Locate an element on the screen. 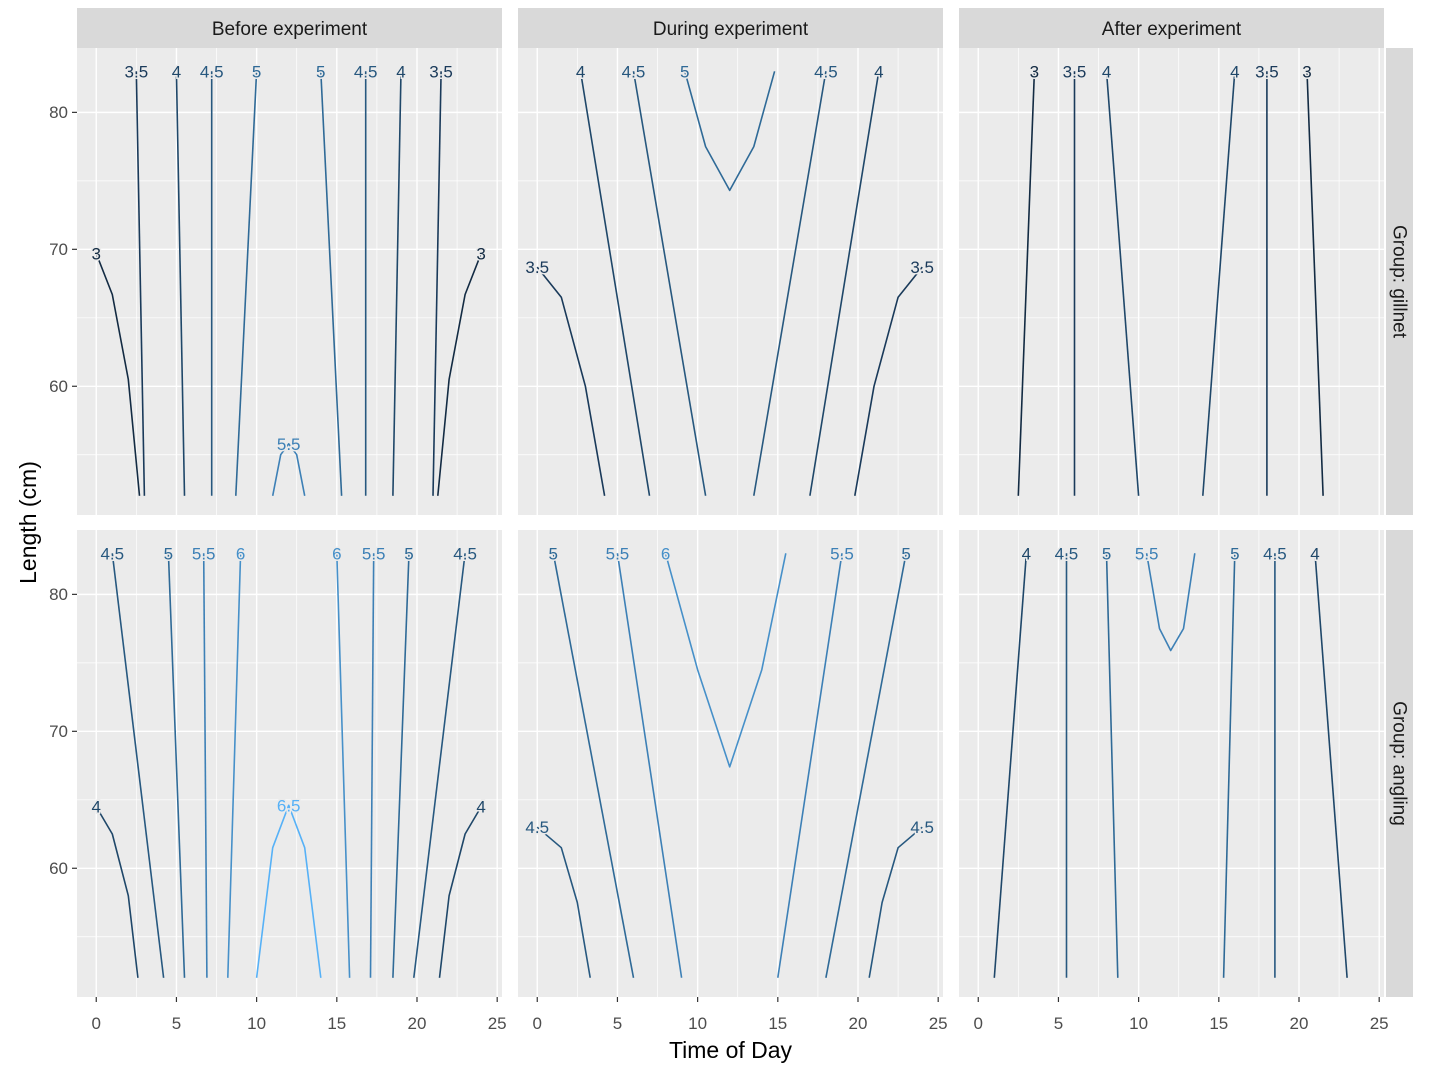 This screenshot has width=1435, height=1066. y-tick-label: 60 is located at coordinates (58, 386).